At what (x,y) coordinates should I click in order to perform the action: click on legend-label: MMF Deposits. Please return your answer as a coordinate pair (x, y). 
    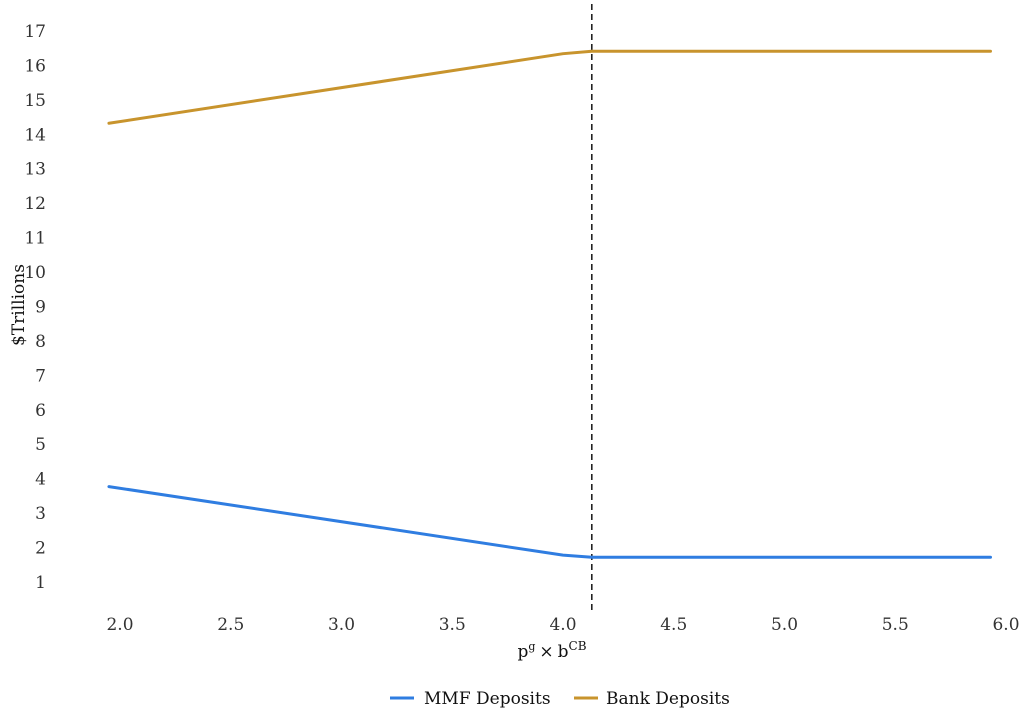
    Looking at the image, I should click on (487, 699).